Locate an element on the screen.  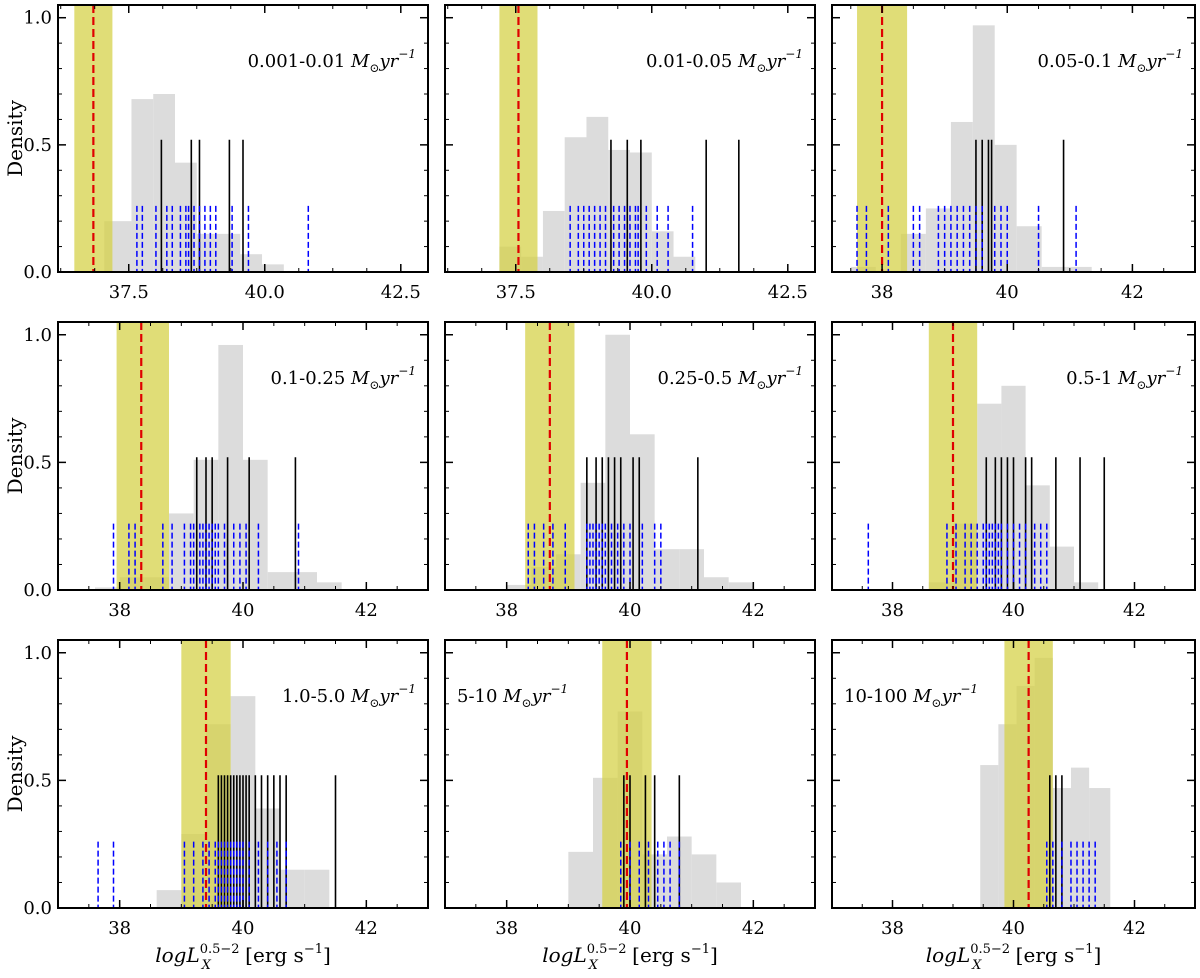
panel-label-range: 0.05-0.1 is located at coordinates (1078, 61).